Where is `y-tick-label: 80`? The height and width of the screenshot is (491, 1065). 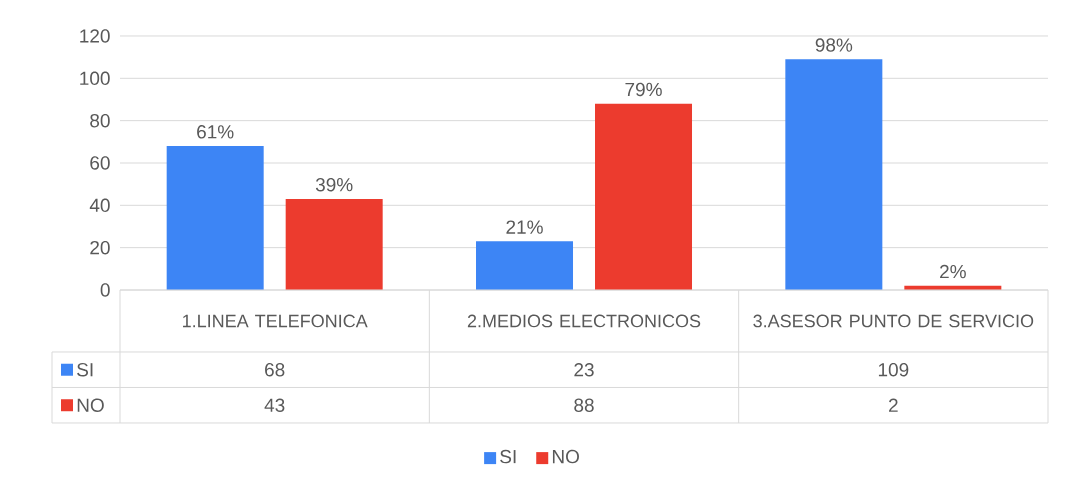 y-tick-label: 80 is located at coordinates (100, 120).